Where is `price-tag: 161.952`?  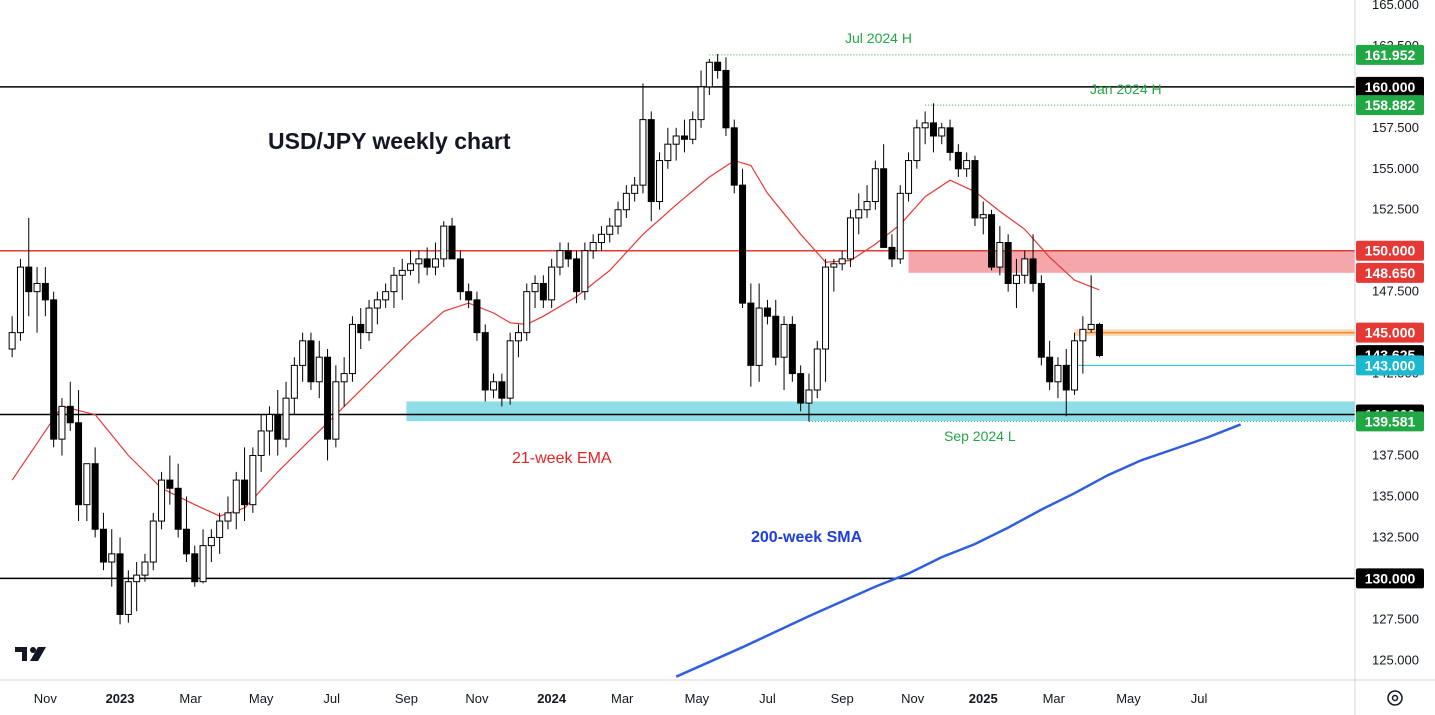
price-tag: 161.952 is located at coordinates (1390, 54).